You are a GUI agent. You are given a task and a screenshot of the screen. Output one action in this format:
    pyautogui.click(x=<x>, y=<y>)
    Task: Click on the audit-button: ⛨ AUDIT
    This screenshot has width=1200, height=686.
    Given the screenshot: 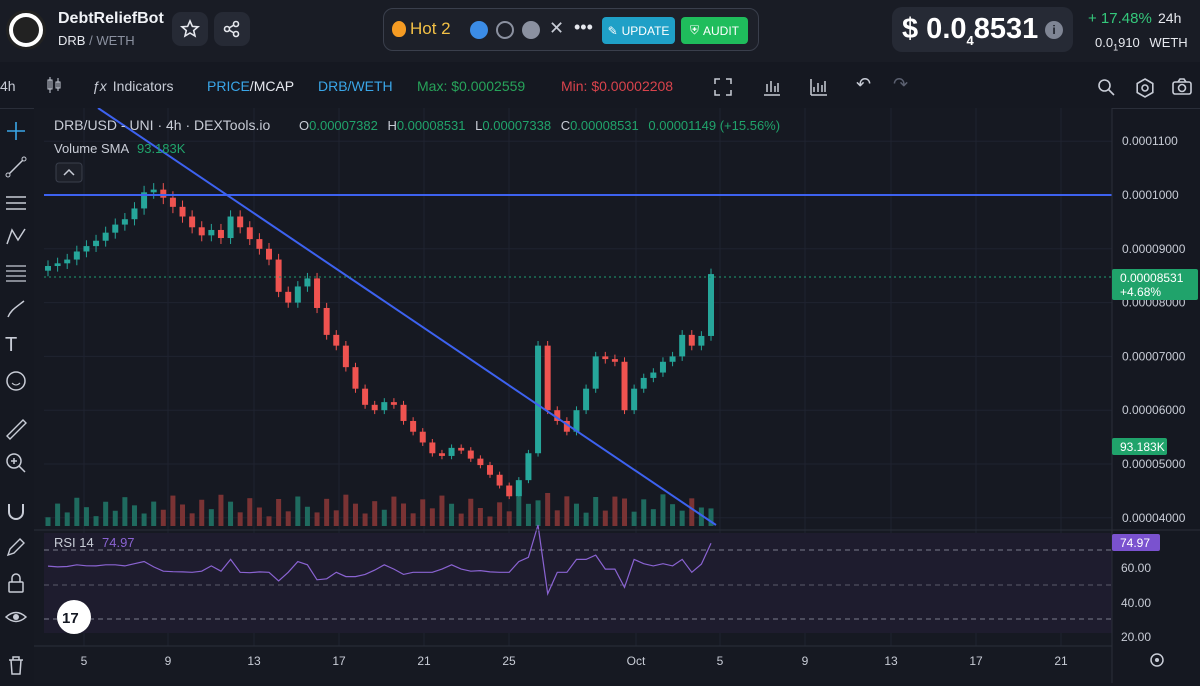 What is the action you would take?
    pyautogui.click(x=714, y=30)
    